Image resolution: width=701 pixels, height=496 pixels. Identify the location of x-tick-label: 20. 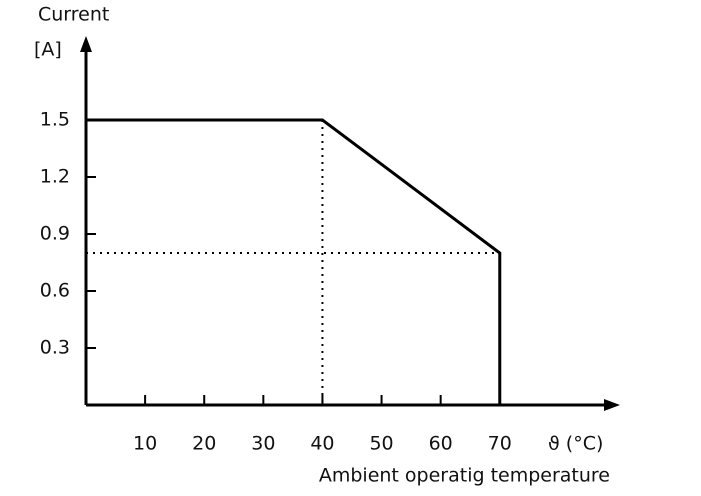
(204, 444).